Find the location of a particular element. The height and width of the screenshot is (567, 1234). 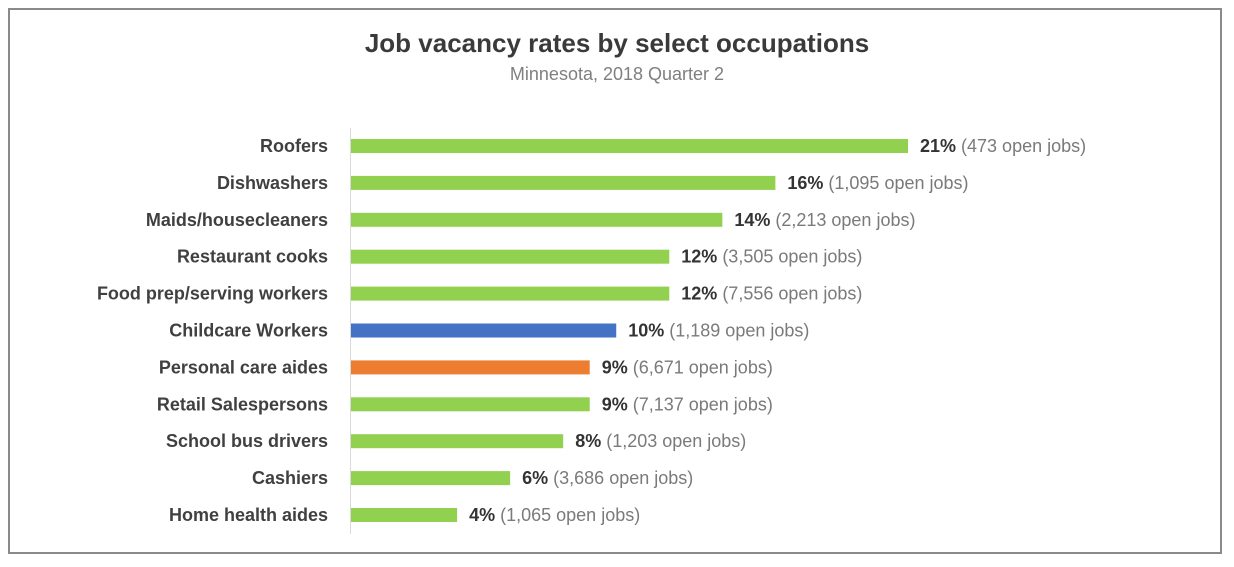

data-label: 9% (6,671 open jobs) is located at coordinates (687, 367).